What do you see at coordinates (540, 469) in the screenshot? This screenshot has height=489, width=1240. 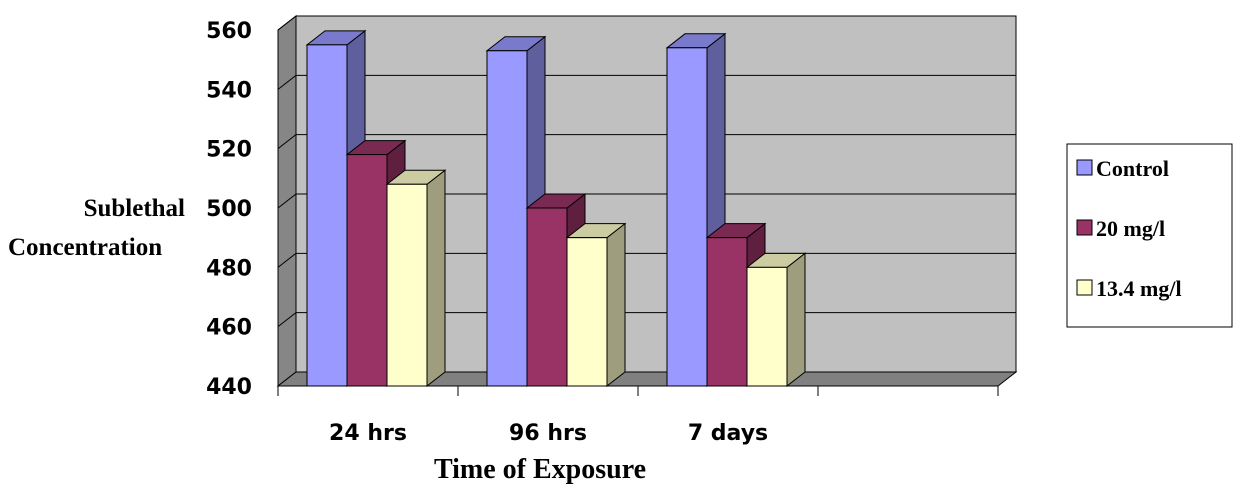 I see `x-axis-label: Time of Exposure` at bounding box center [540, 469].